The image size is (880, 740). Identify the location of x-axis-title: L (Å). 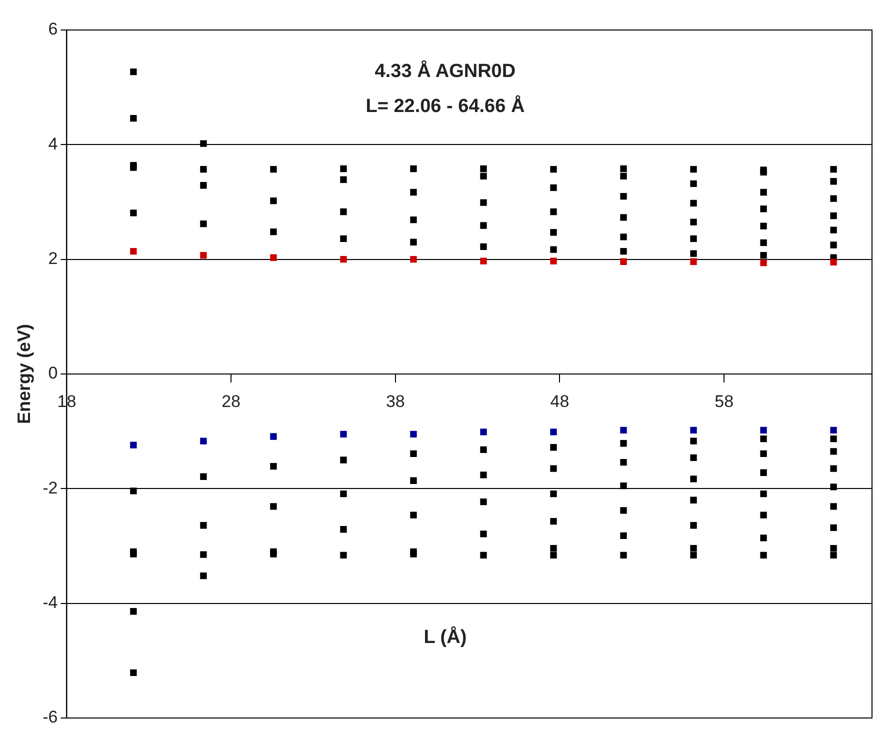
(445, 637).